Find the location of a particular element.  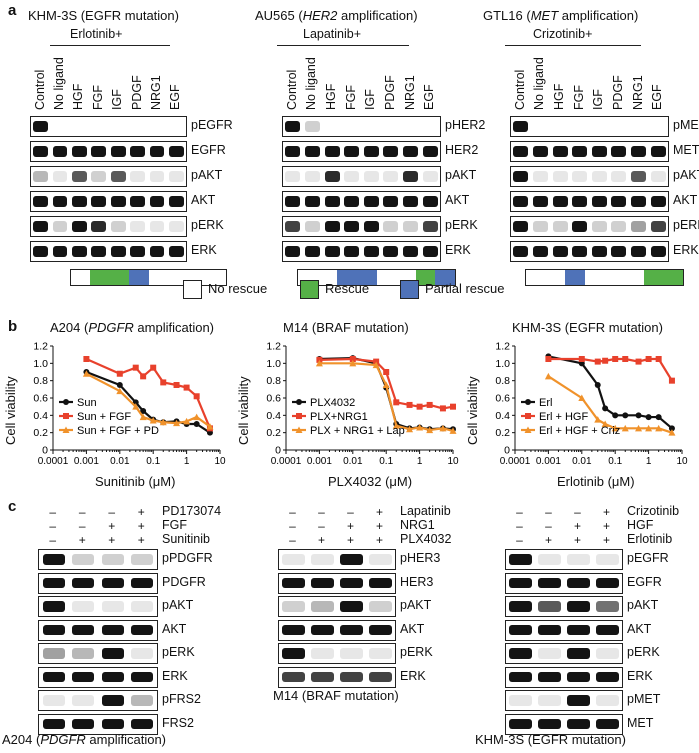

y-tick-label: 1.2 is located at coordinates (40, 347).